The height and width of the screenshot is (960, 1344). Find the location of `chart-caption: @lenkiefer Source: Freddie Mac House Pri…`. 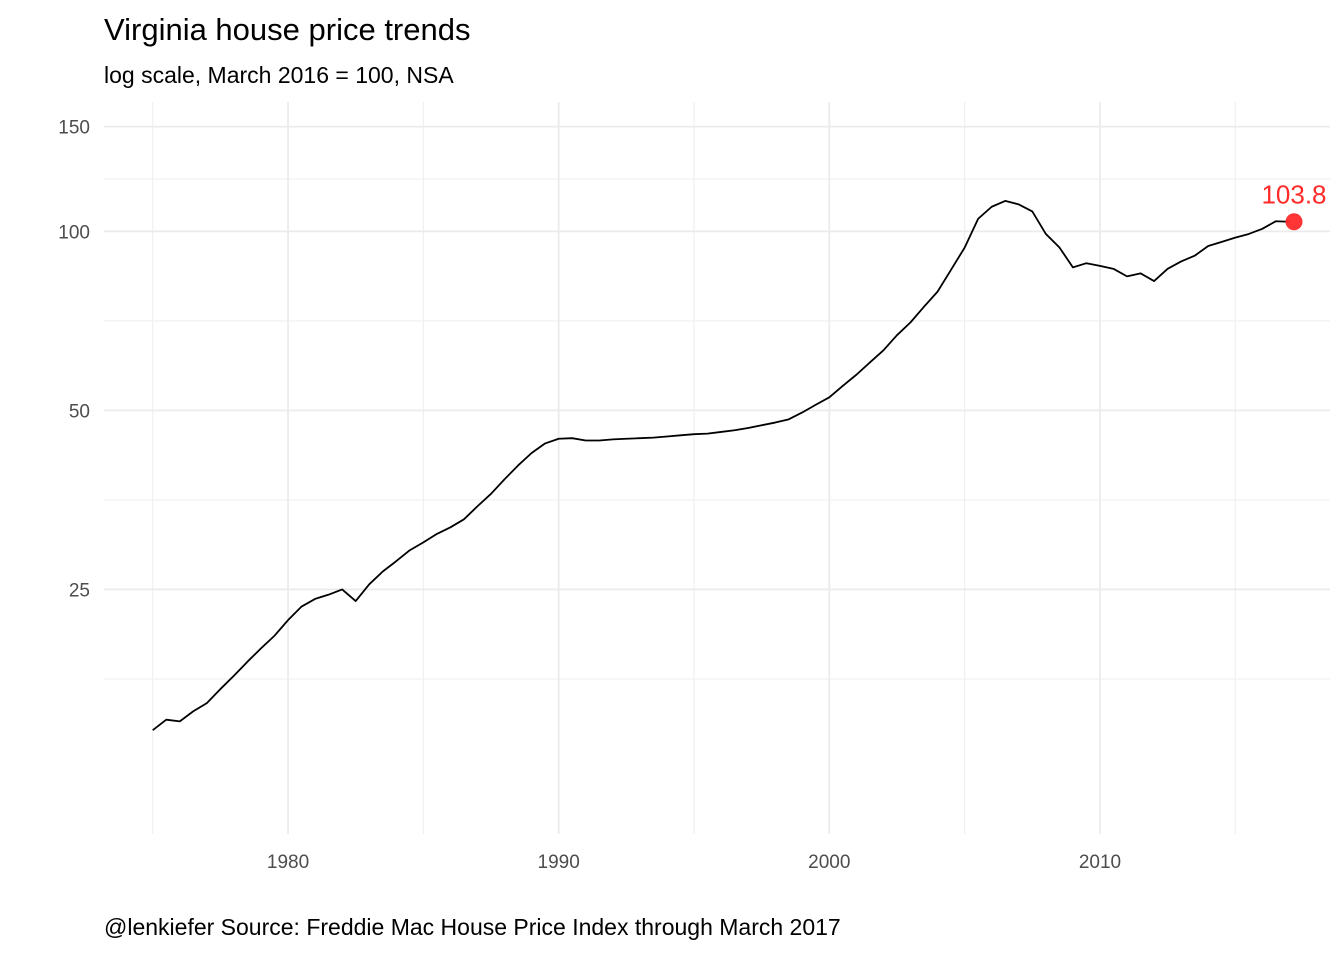

chart-caption: @lenkiefer Source: Freddie Mac House Pri… is located at coordinates (472, 927).